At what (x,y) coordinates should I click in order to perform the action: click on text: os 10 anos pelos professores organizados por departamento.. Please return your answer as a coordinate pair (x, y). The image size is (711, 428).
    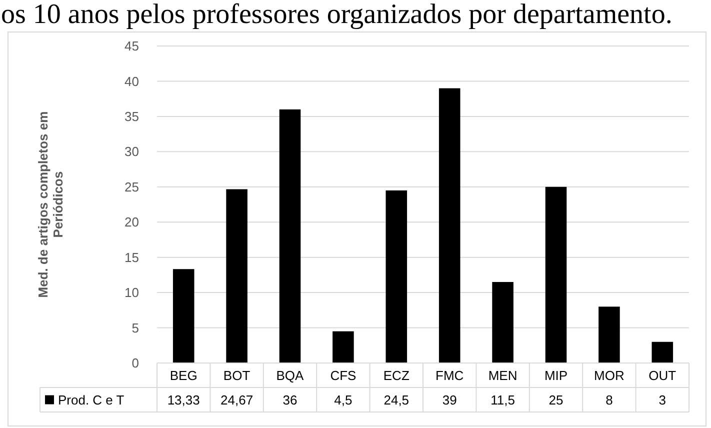
    Looking at the image, I should click on (336, 15).